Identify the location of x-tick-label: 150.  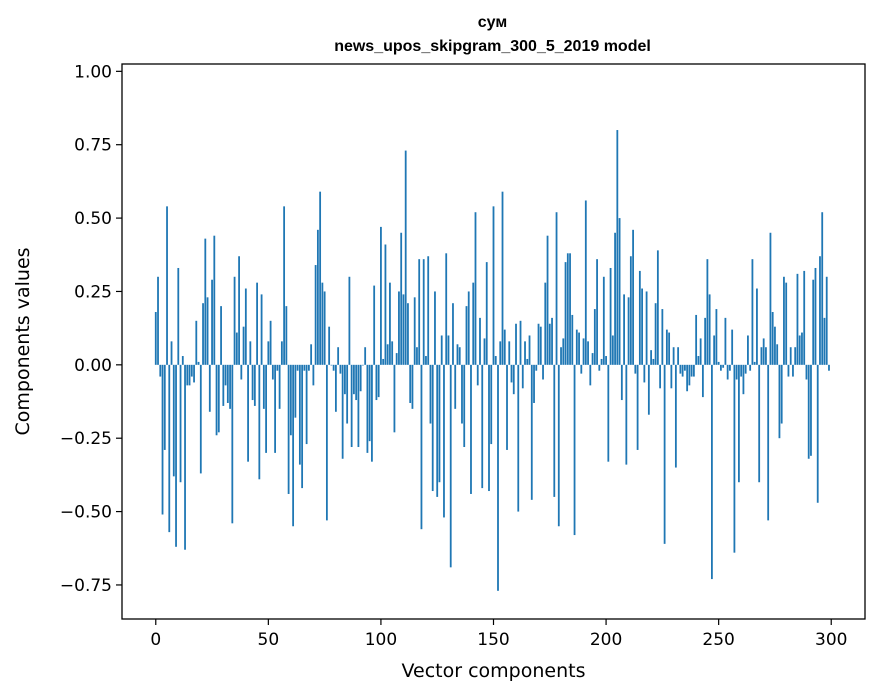
(493, 640).